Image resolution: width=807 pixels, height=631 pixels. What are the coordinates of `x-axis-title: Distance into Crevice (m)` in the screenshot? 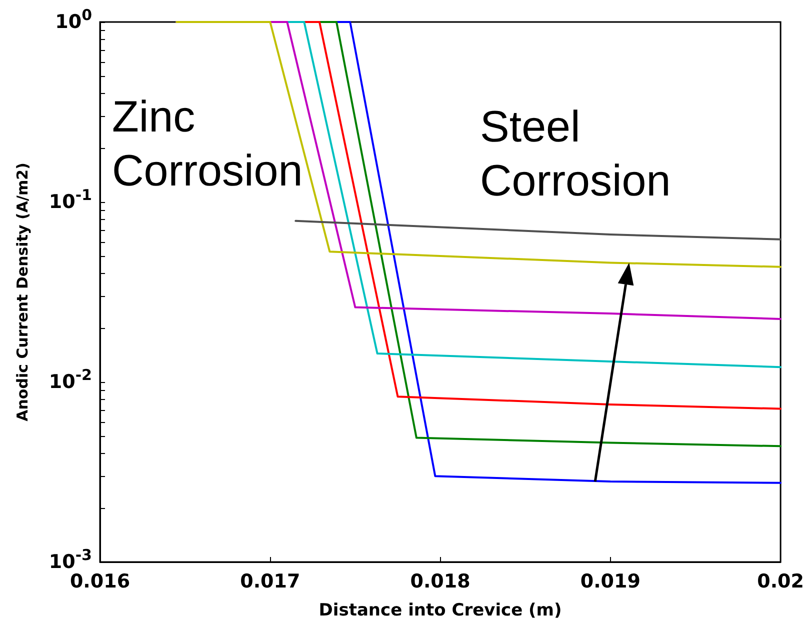 It's located at (440, 610).